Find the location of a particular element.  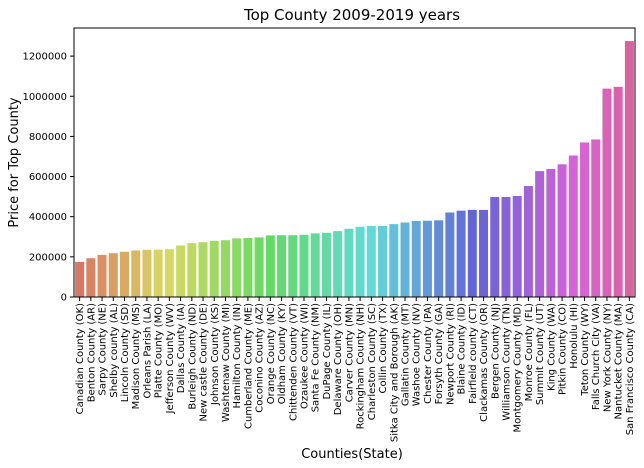

x-tick-label: Blaine County (ID) is located at coordinates (462, 349).